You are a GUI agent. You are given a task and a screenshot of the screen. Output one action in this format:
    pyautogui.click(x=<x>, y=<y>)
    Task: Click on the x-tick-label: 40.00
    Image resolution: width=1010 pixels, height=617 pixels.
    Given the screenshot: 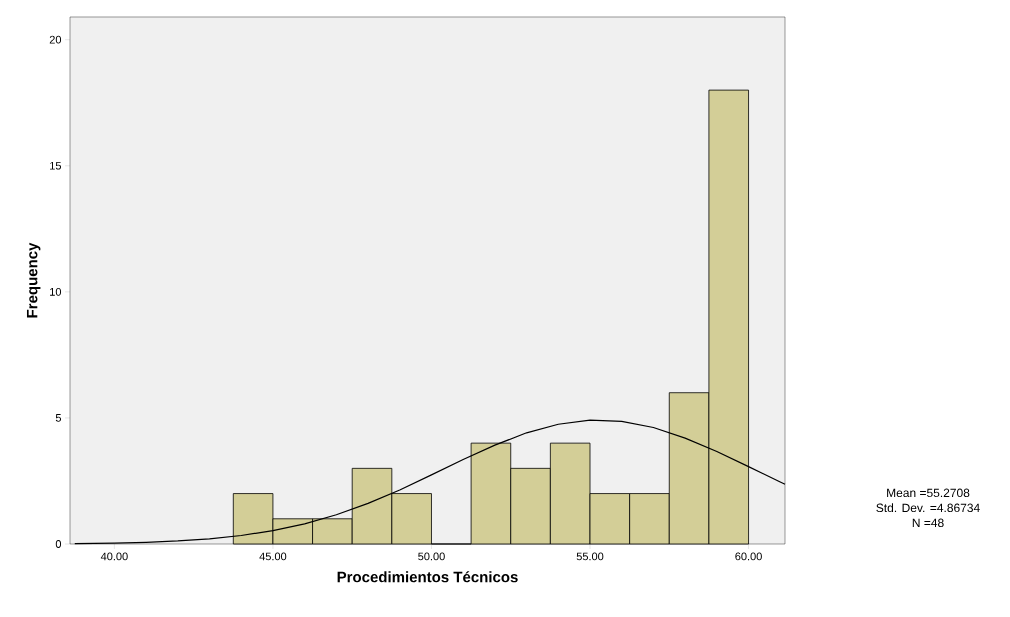 What is the action you would take?
    pyautogui.click(x=114, y=556)
    